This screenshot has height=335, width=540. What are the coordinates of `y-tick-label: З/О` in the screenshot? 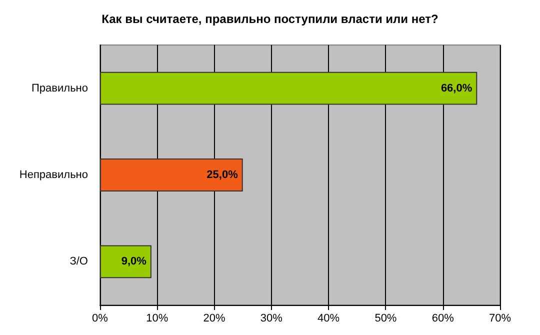 It's located at (79, 262).